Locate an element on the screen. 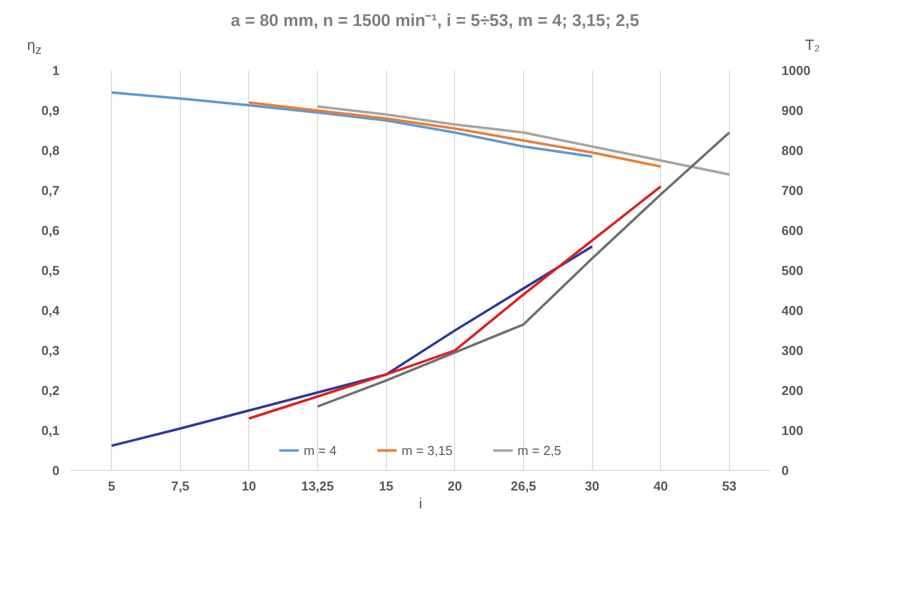 The image size is (902, 591). x-tick-label: 53 is located at coordinates (729, 486).